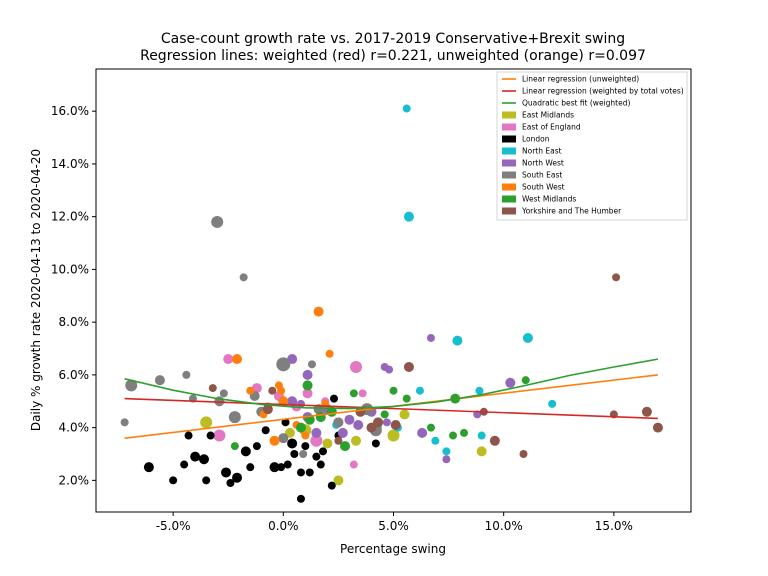 This screenshot has width=768, height=576. Describe the element at coordinates (548, 115) in the screenshot. I see `legend-label: East Midlands` at that location.